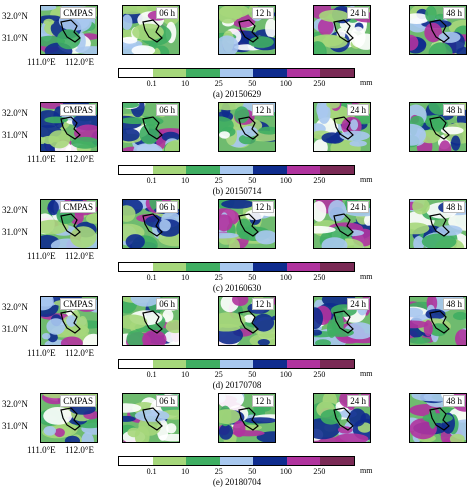  What do you see at coordinates (358, 110) in the screenshot?
I see `panel-label: 24 h` at bounding box center [358, 110].